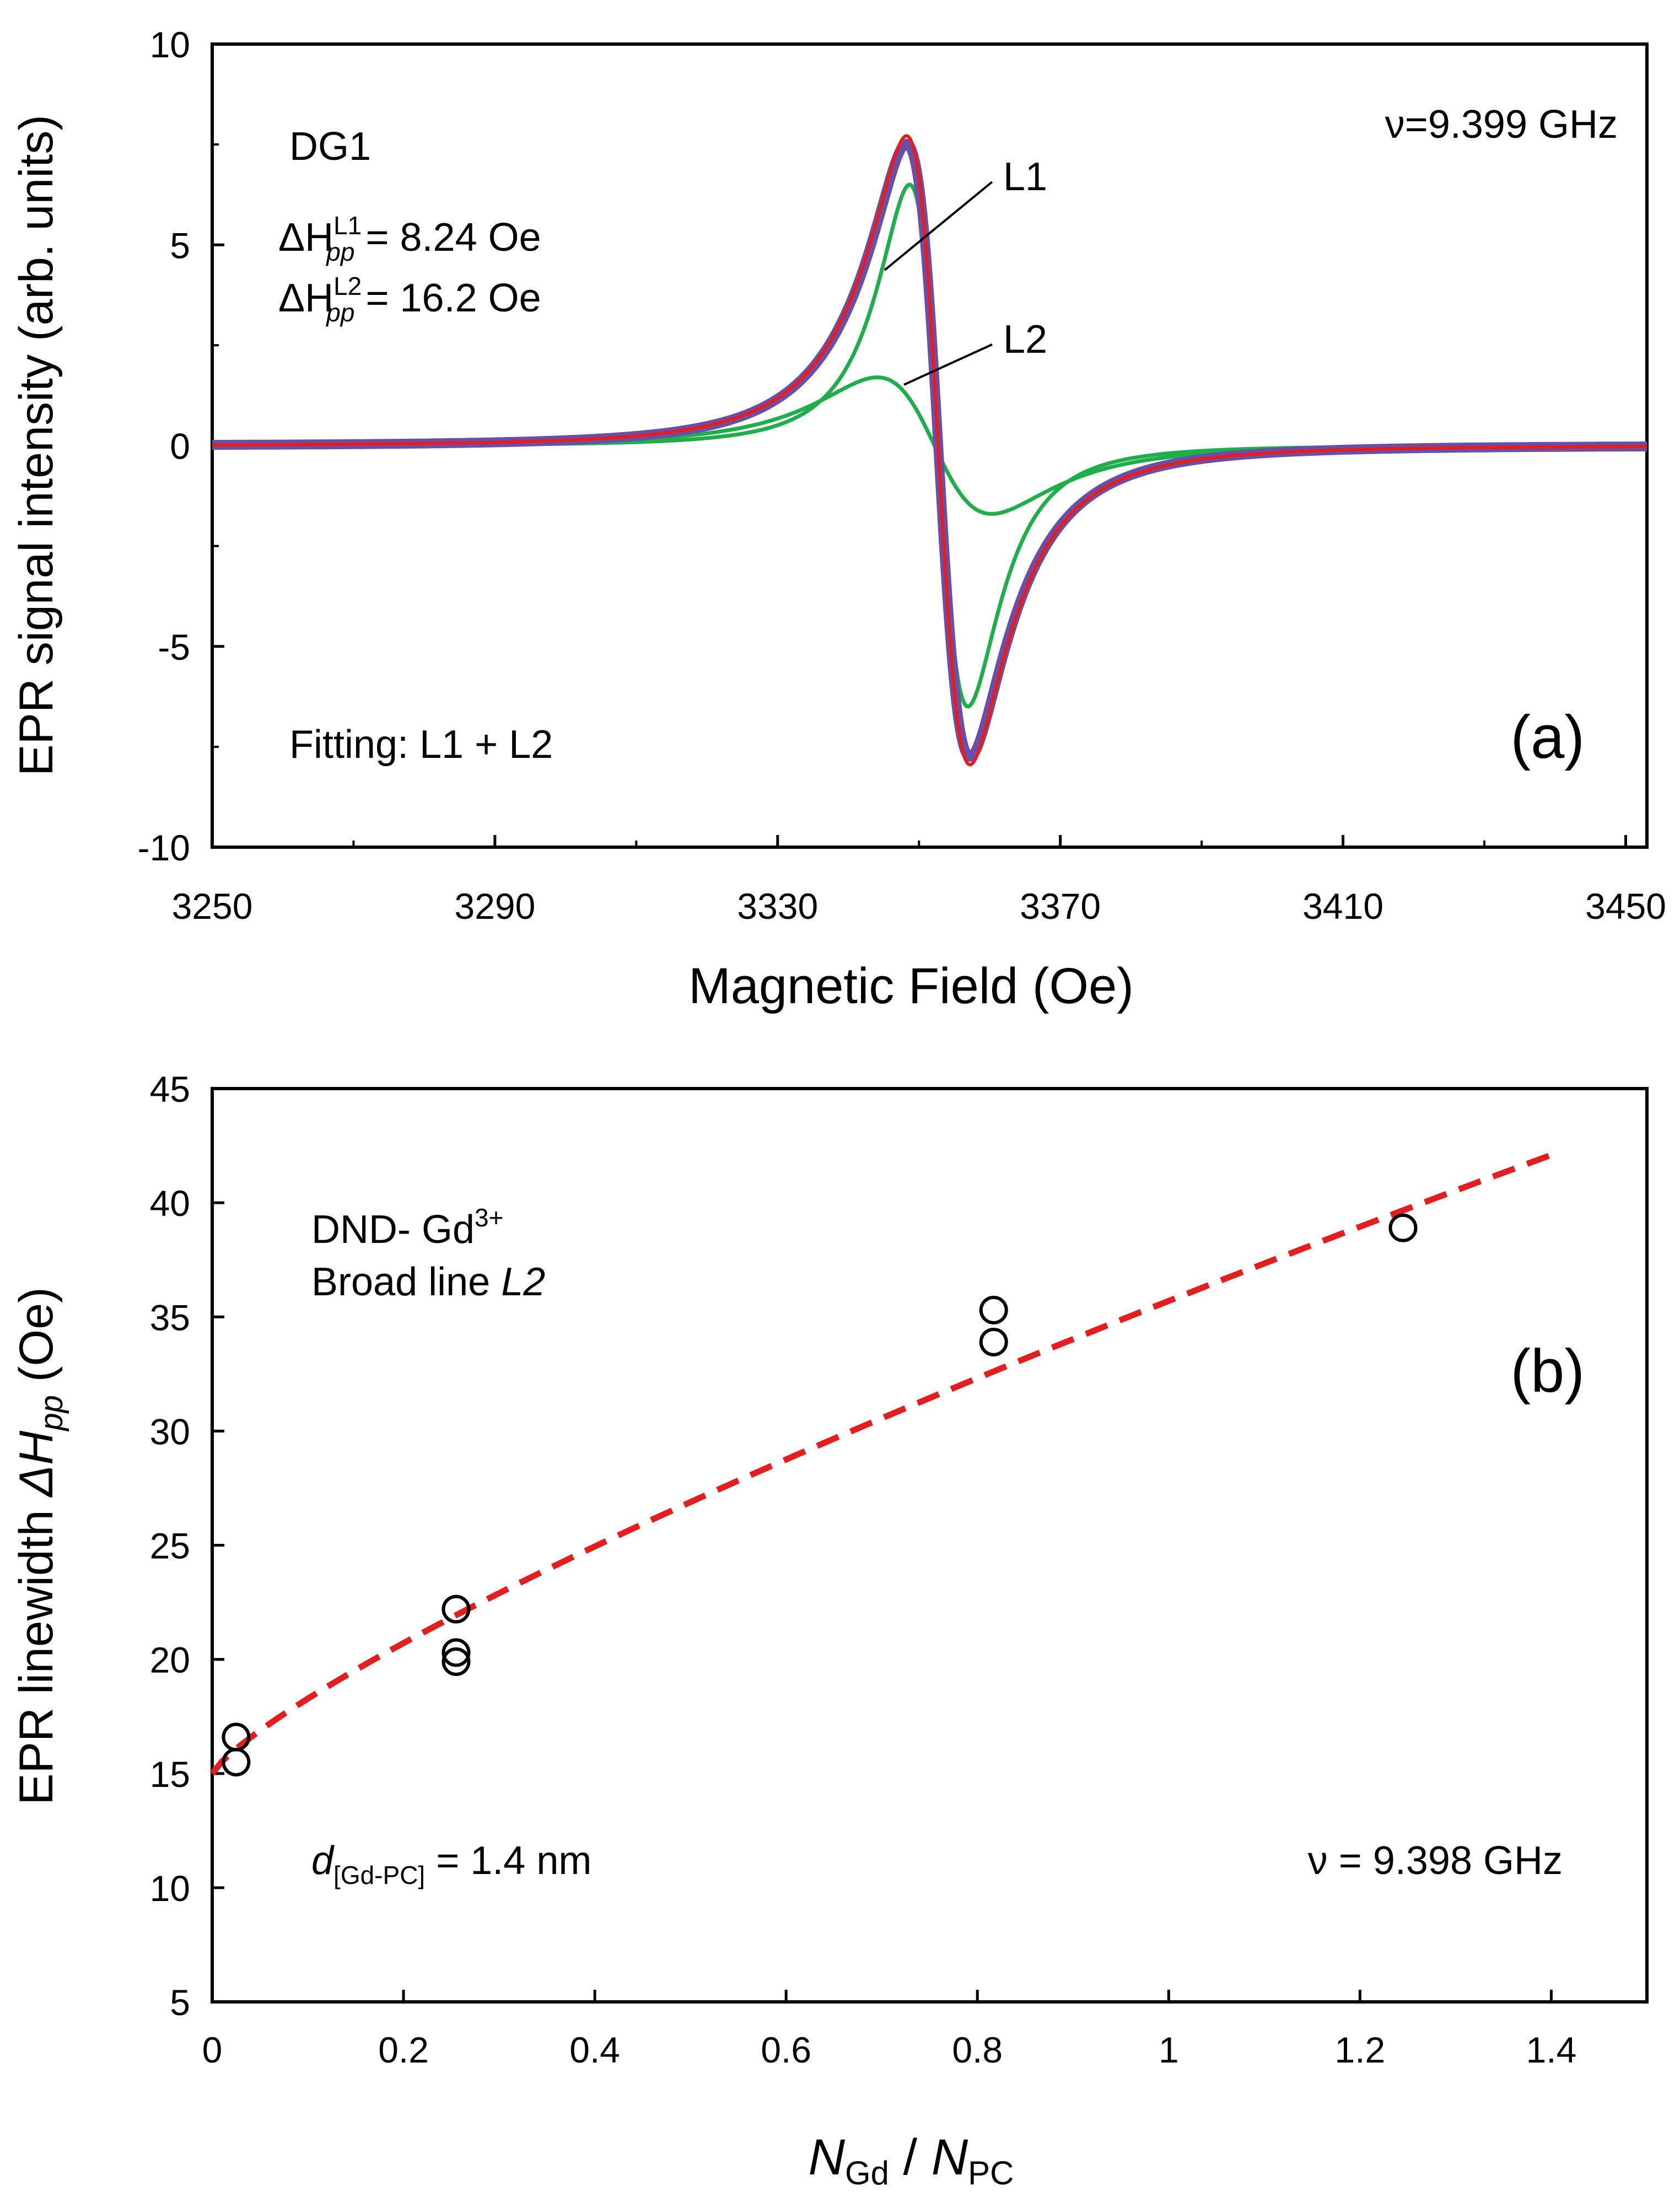 The width and height of the screenshot is (1680, 2197). Describe the element at coordinates (1501, 125) in the screenshot. I see `annotation-frequency-a: ν=9.399 GHz` at that location.